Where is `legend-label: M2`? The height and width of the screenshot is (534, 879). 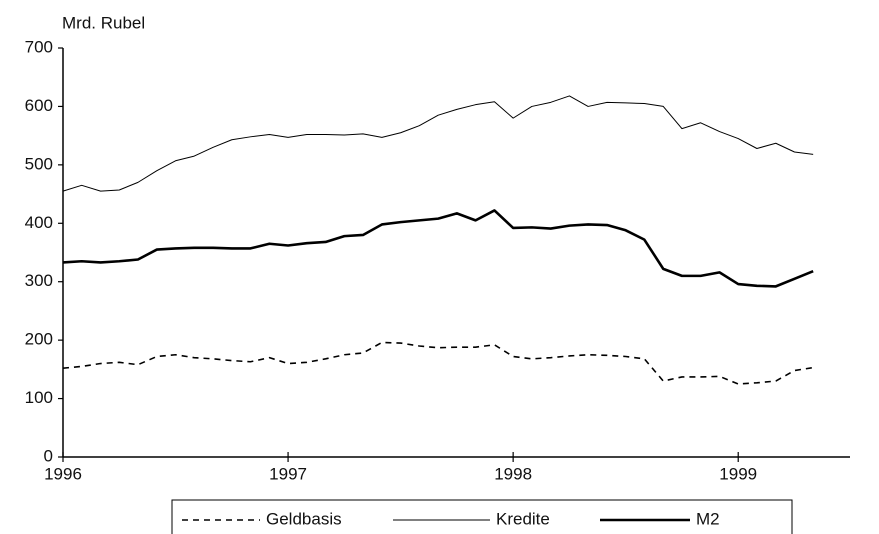
legend-label: M2 is located at coordinates (708, 518).